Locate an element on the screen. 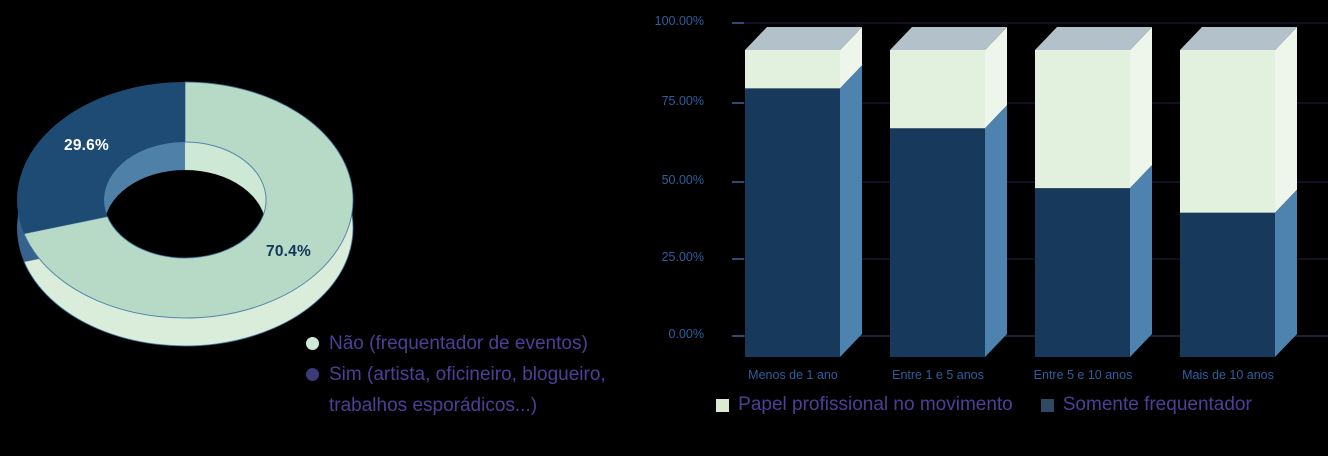 The image size is (1328, 456). ytick-100: 100.00% is located at coordinates (679, 21).